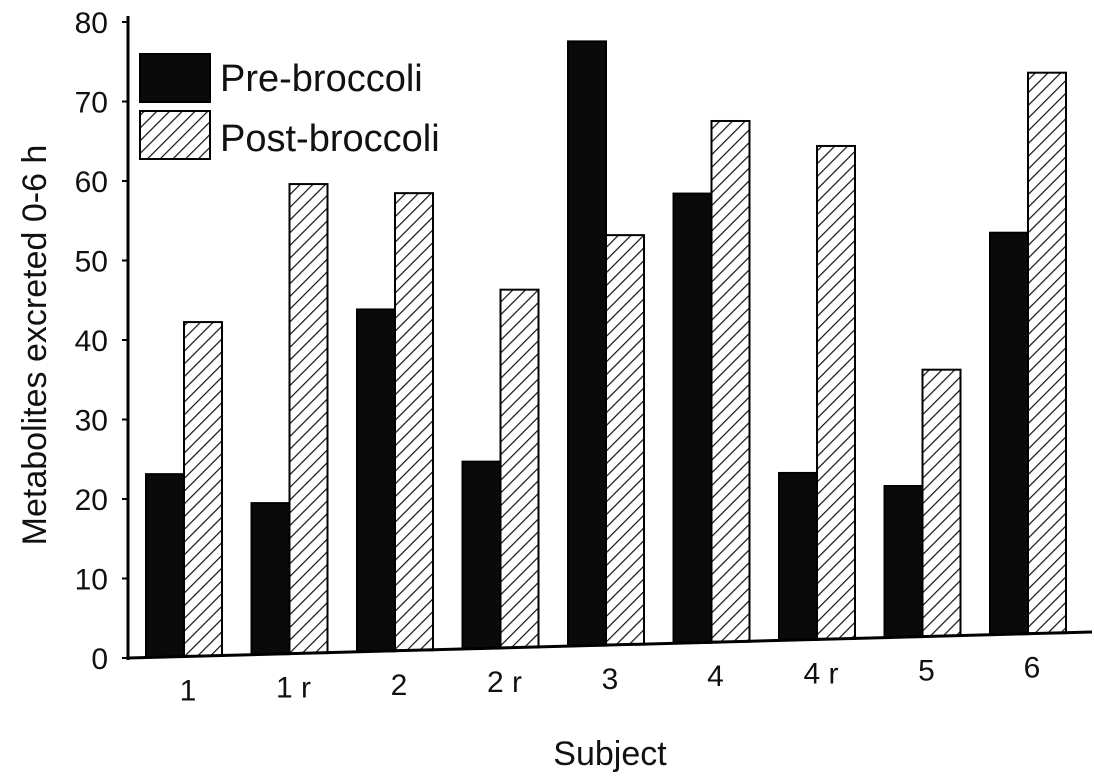 This screenshot has height=782, width=1094. I want to click on x-tick-label-1: 1, so click(188, 690).